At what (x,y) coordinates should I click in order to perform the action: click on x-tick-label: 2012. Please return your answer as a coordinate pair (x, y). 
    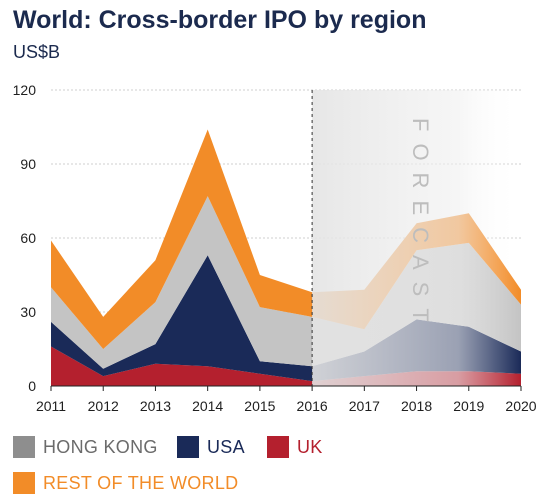
    Looking at the image, I should click on (103, 406).